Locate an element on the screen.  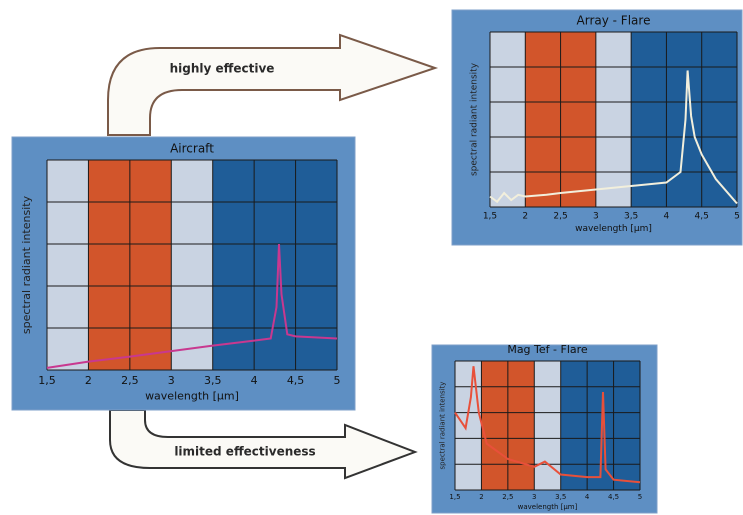
chart-title: Array - Flare is located at coordinates (614, 21).